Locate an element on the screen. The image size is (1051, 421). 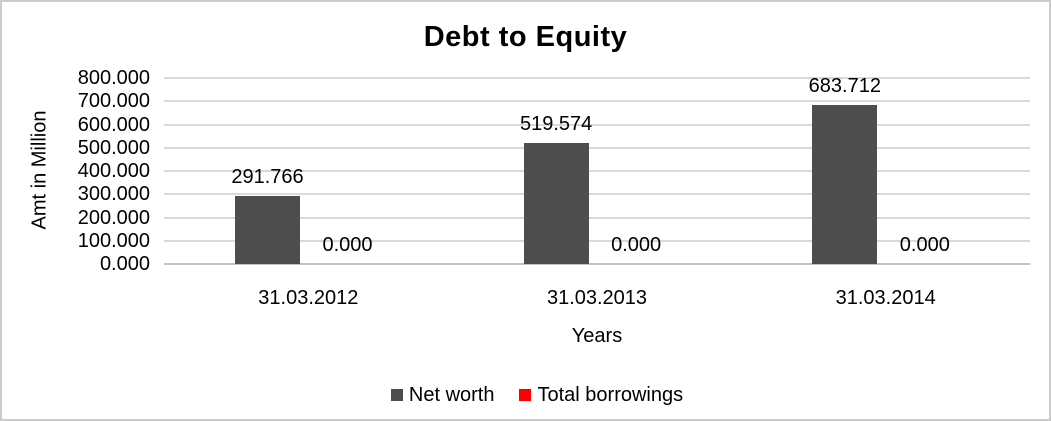
legend: Net worth Total borrowings is located at coordinates (525, 395).